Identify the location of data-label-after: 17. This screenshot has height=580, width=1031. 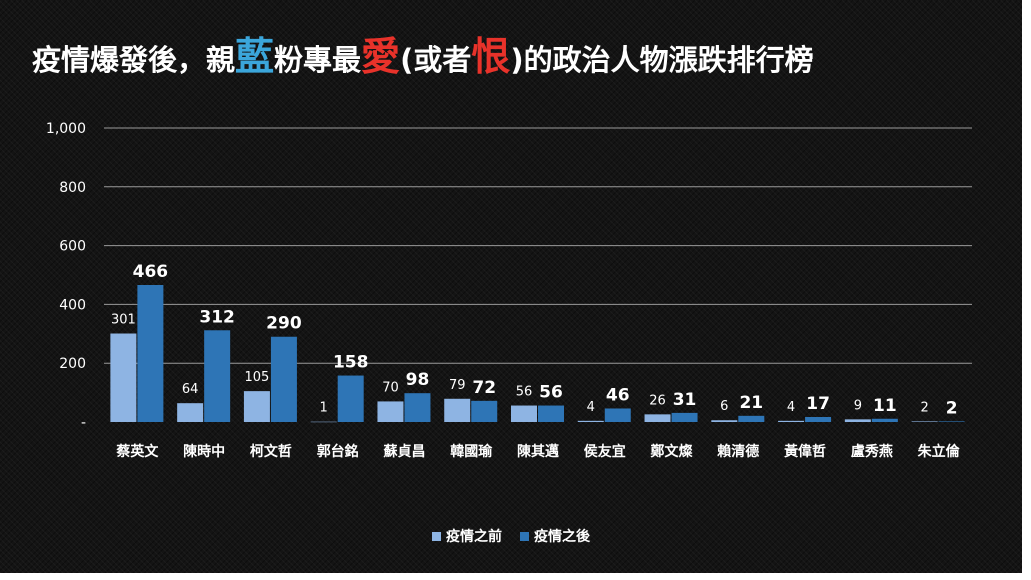
(818, 404).